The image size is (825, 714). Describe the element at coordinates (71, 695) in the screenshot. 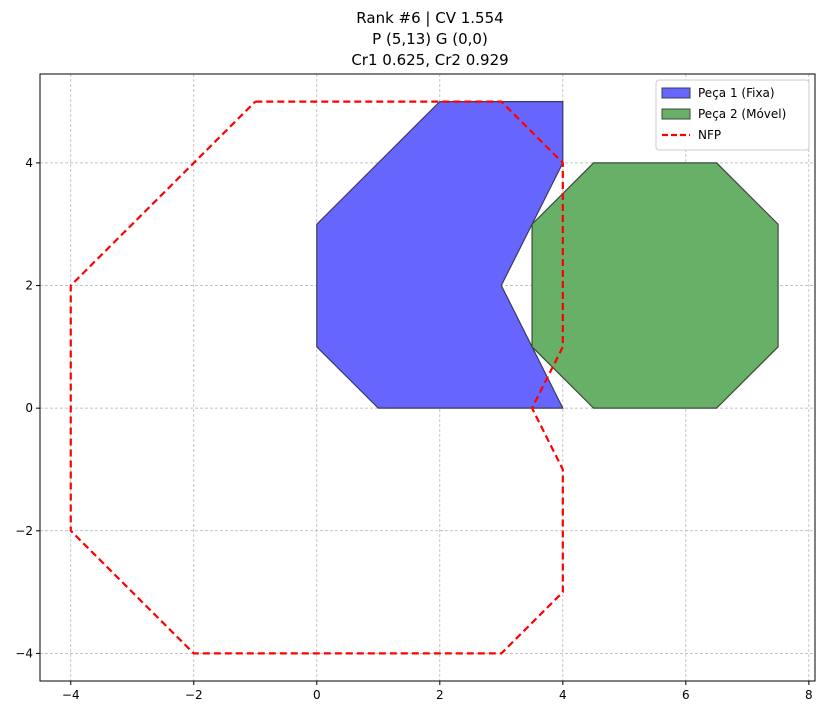

I see `x-tick-label: −4` at that location.